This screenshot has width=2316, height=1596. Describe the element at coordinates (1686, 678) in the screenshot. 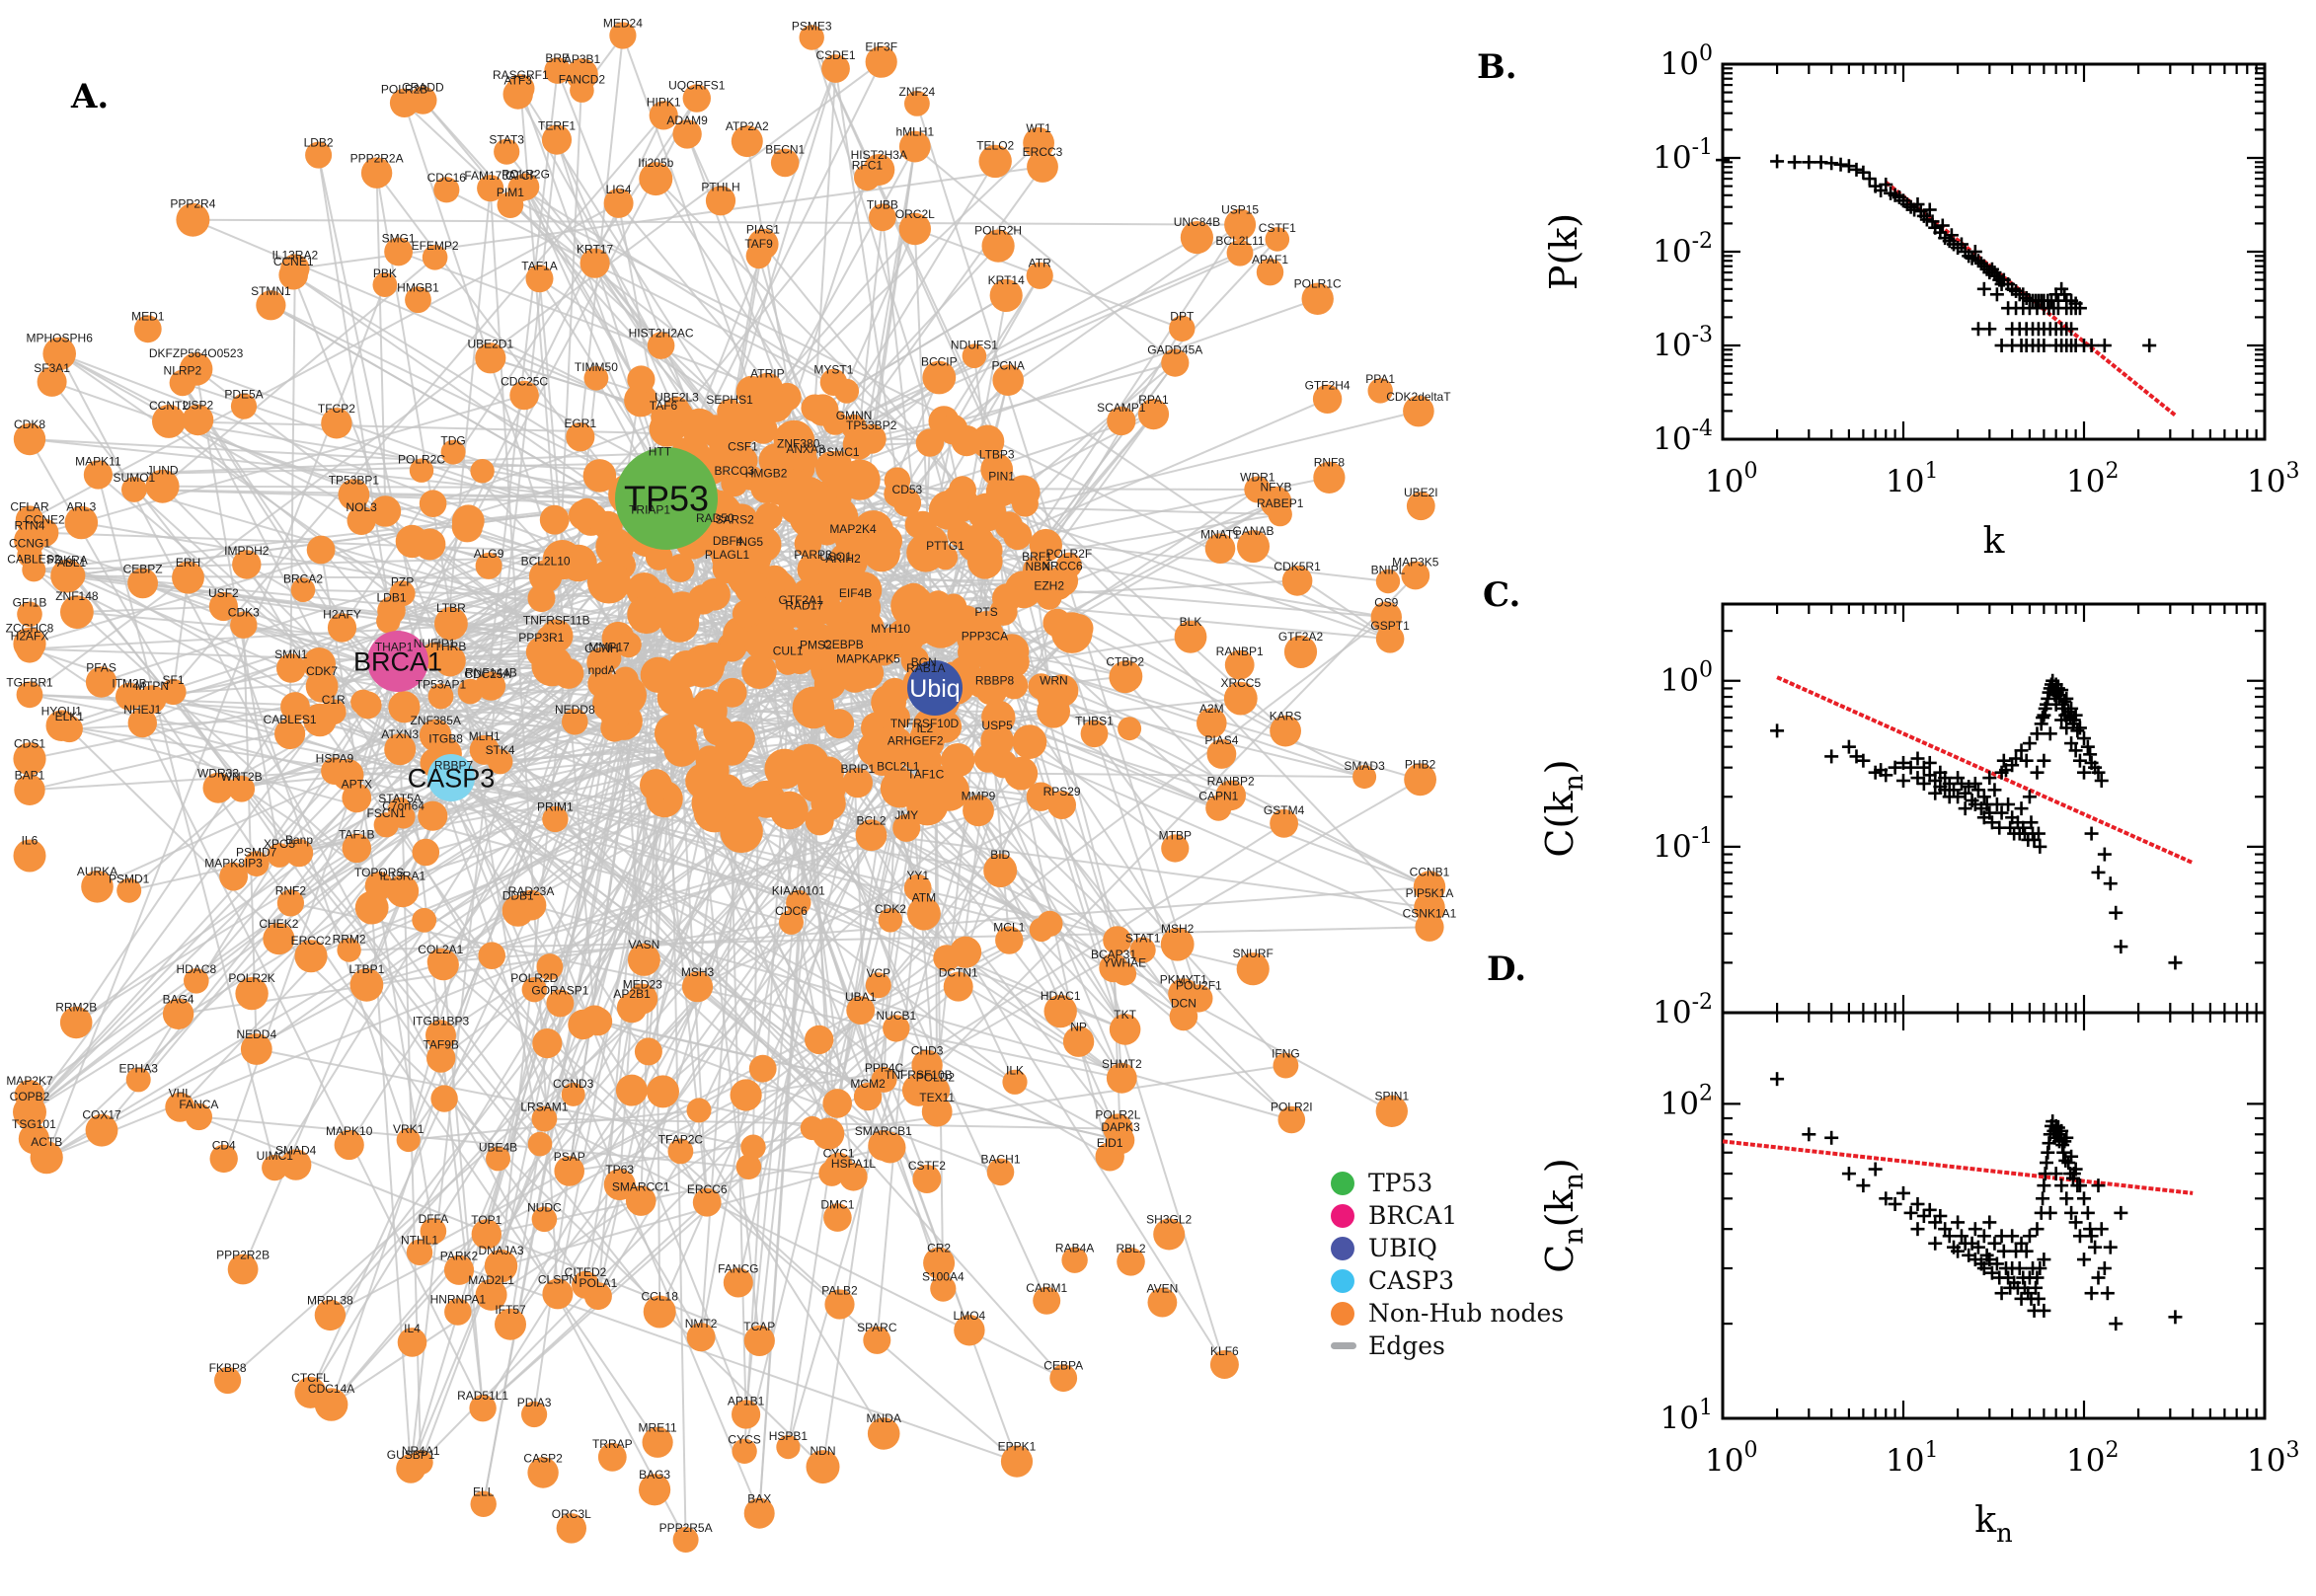

I see `y-tick-label: 10⁰` at that location.